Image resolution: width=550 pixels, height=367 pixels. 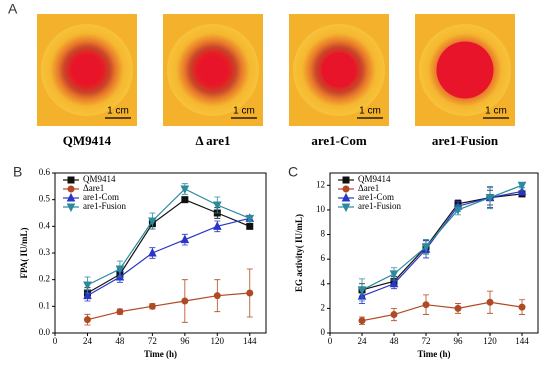 What do you see at coordinates (323, 332) in the screenshot?
I see `y-tick-label: 0` at bounding box center [323, 332].